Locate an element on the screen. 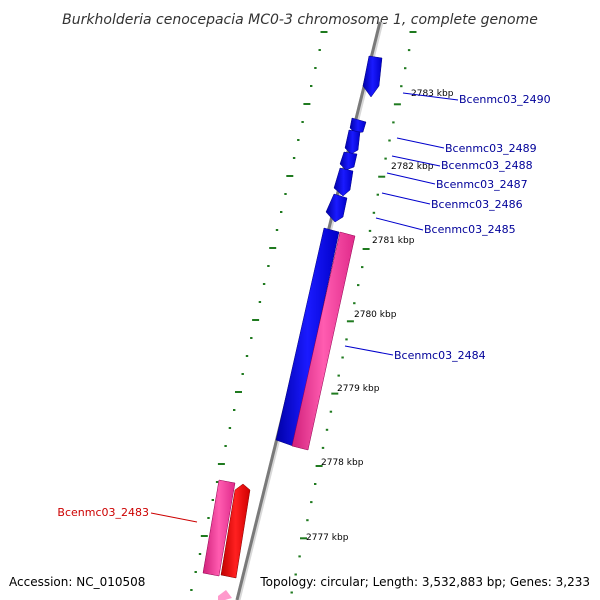 The width and height of the screenshot is (600, 600). gene-label: Bcenmc03_2484 is located at coordinates (440, 355).